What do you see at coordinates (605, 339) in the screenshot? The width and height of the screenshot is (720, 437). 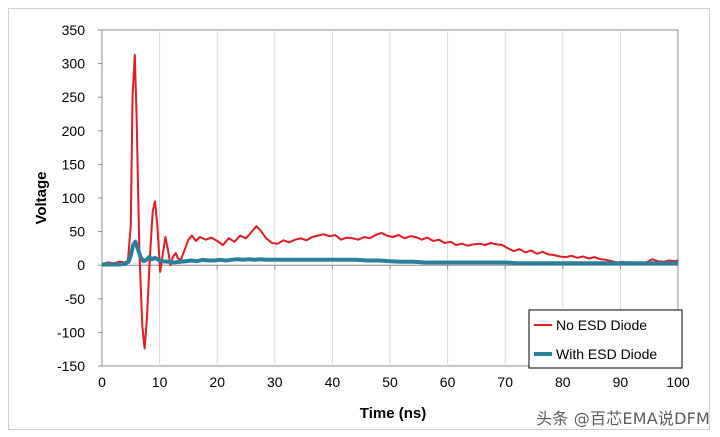 I see `legend-box` at bounding box center [605, 339].